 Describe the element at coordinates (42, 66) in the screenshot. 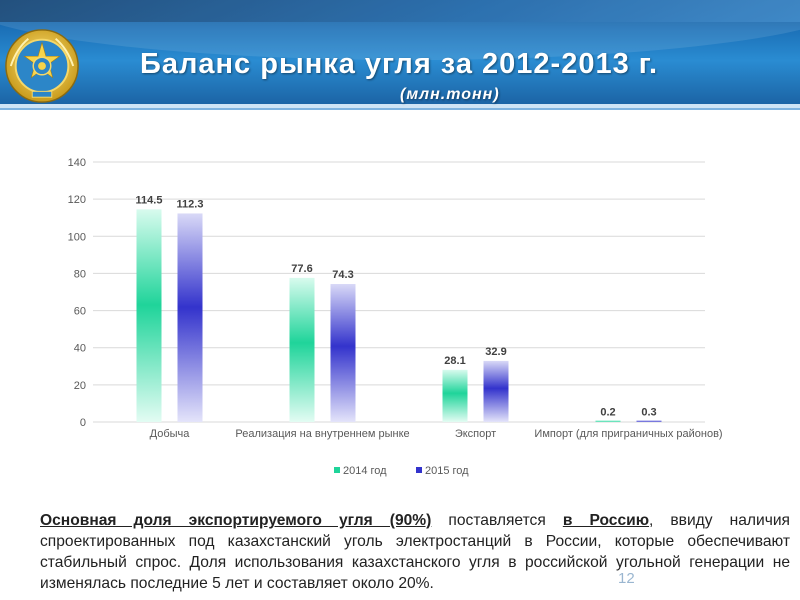

I see `emblem-icon` at that location.